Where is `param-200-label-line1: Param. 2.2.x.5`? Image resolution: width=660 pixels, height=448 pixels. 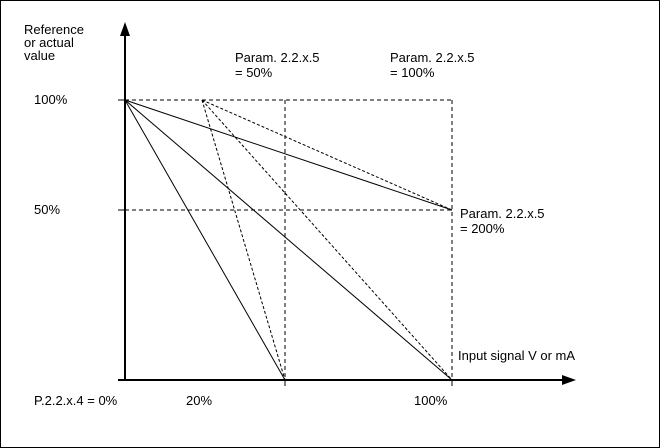
param-200-label-line1: Param. 2.2.x.5 is located at coordinates (502, 213).